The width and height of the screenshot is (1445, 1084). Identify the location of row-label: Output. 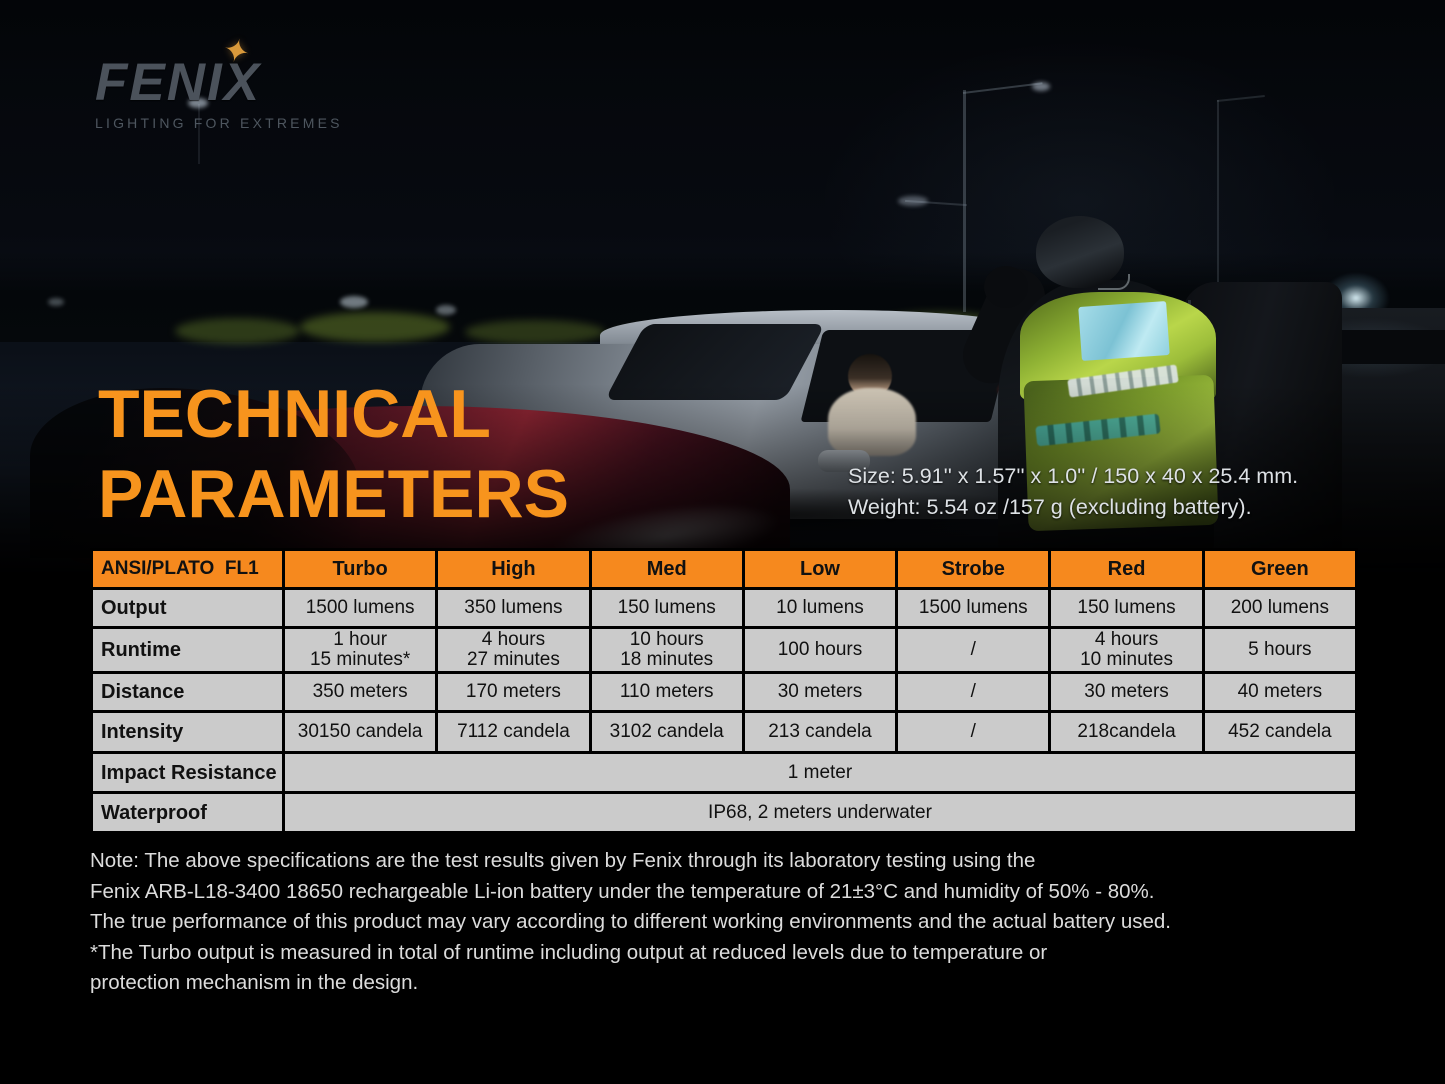
(187, 608).